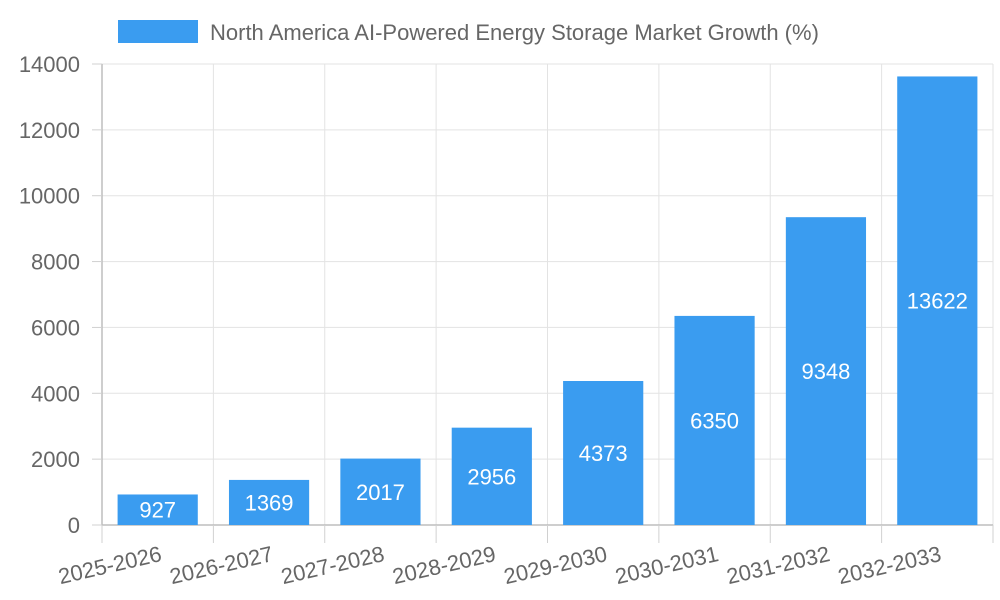  Describe the element at coordinates (49, 130) in the screenshot. I see `y-tick-label: 12000` at that location.